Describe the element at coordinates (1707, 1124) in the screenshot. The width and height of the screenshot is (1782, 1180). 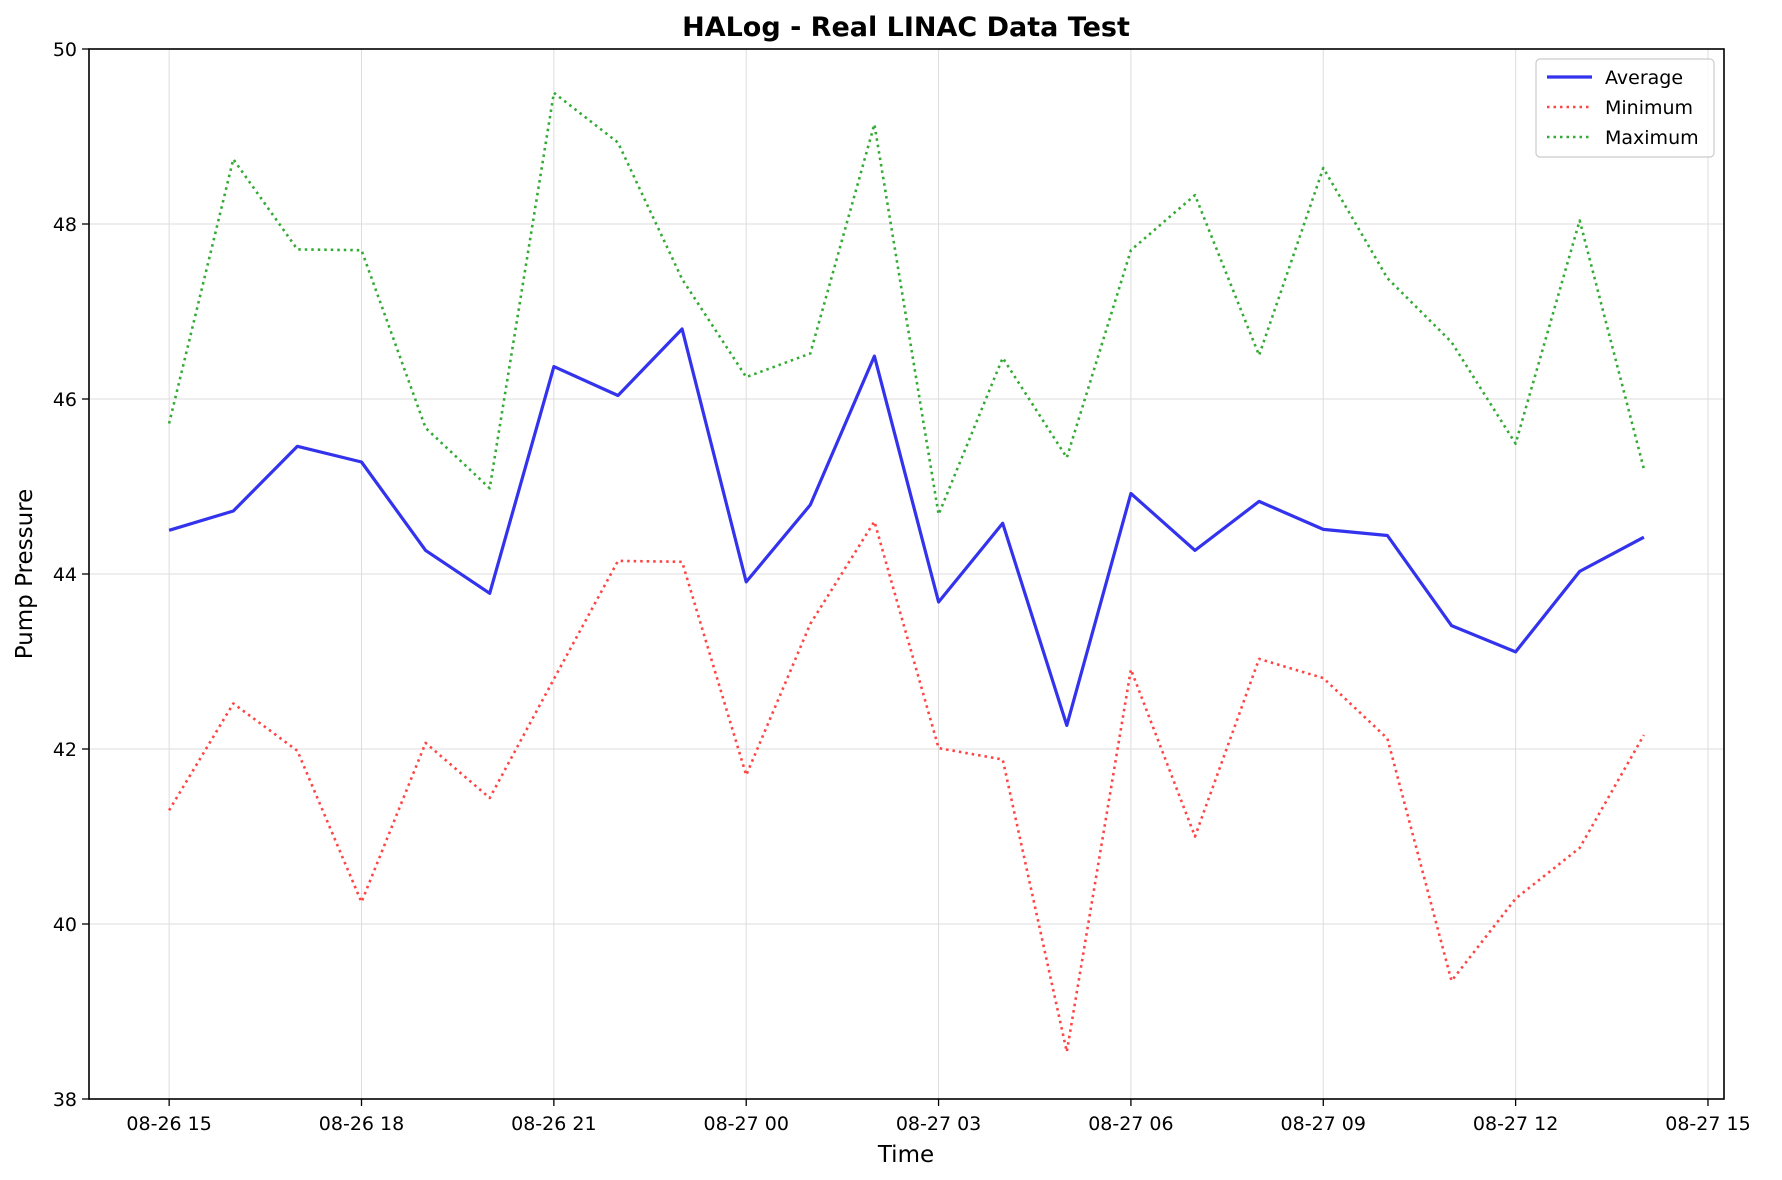
I see `x-tick-label: 08-27 15` at that location.